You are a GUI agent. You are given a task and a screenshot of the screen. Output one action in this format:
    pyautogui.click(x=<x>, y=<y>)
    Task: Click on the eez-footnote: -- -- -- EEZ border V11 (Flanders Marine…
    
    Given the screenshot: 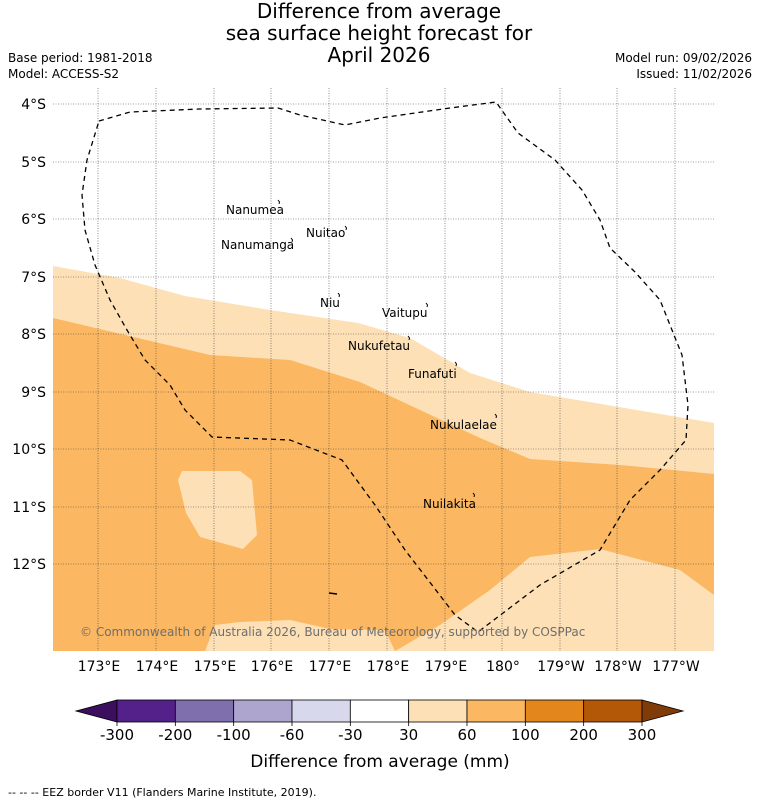 What is the action you would take?
    pyautogui.click(x=162, y=792)
    